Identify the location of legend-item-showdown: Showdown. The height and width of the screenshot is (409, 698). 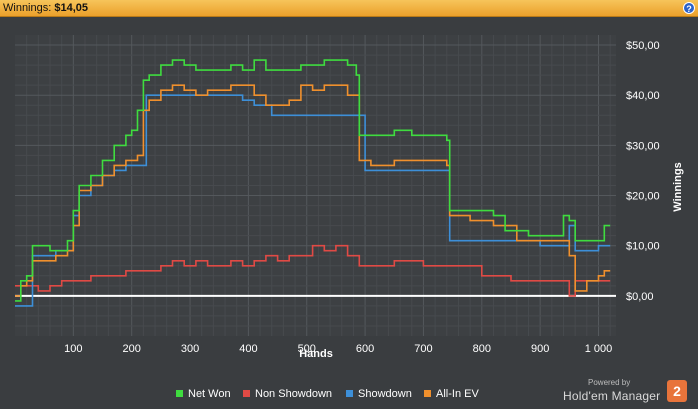
(379, 394).